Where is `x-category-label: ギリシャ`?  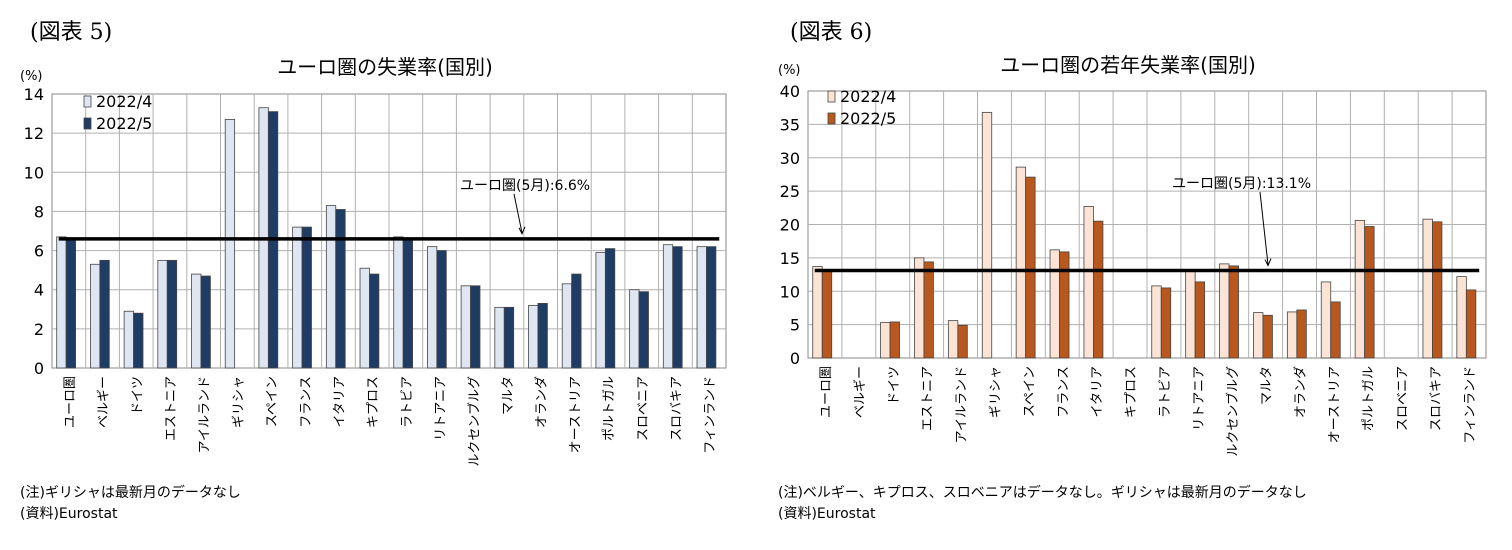
x-category-label: ギリシャ is located at coordinates (995, 392).